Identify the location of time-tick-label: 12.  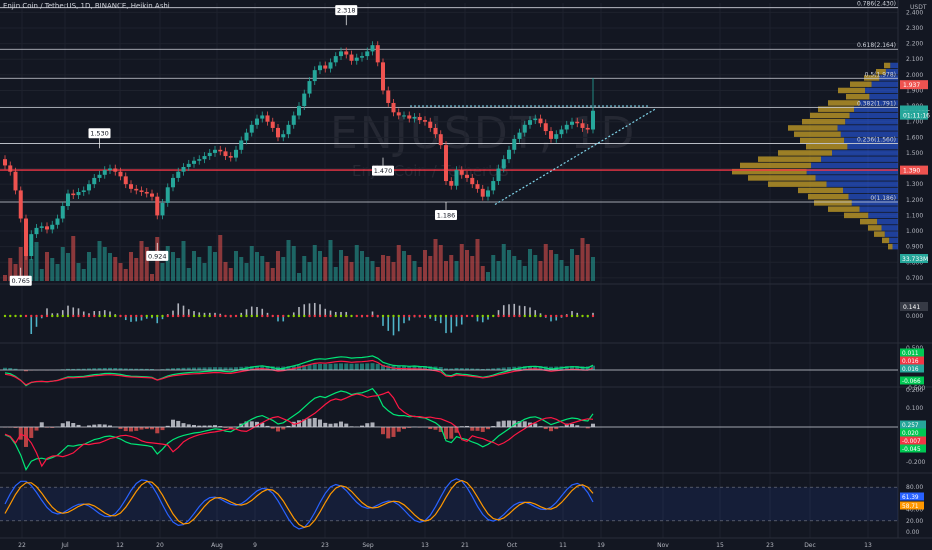
(120, 545).